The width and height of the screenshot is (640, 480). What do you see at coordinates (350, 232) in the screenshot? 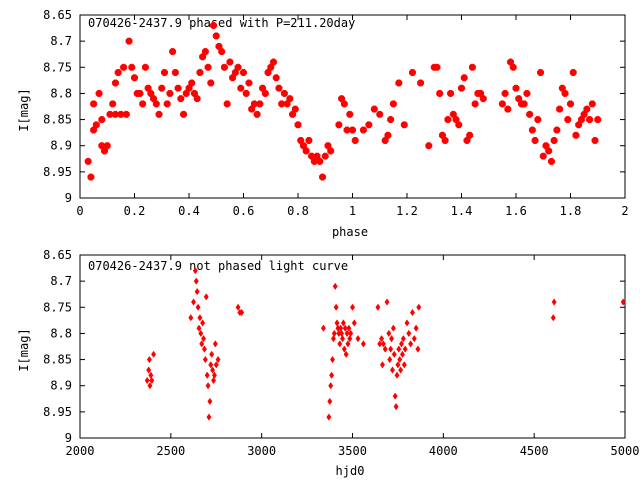
I see `phased-x-axis-label: phase` at bounding box center [350, 232].